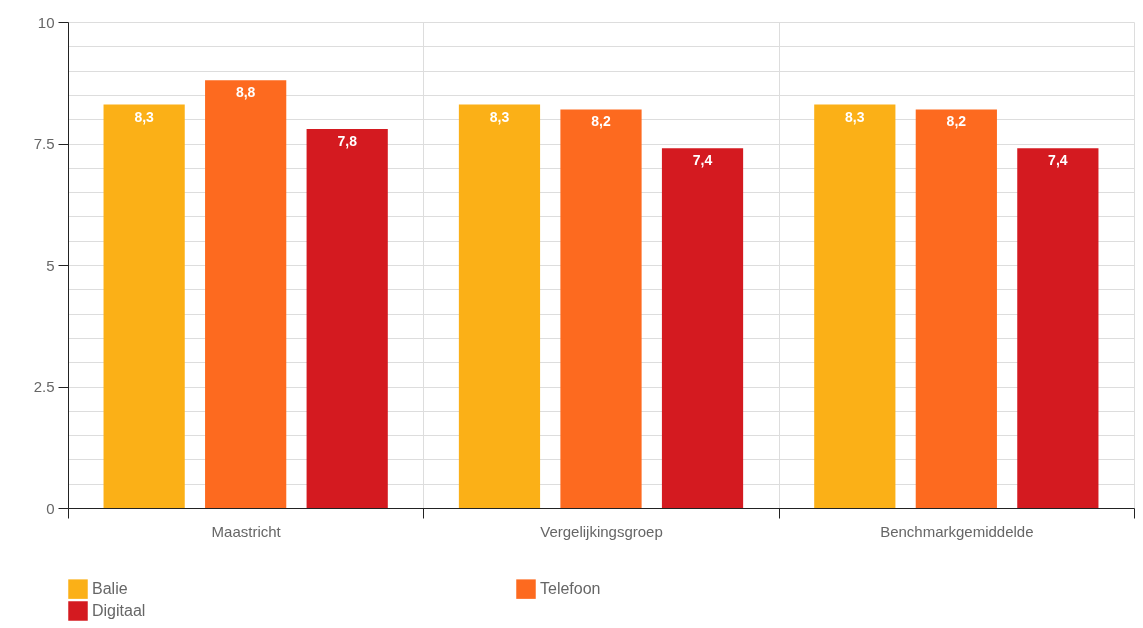 Image resolution: width=1143 pixels, height=628 pixels. I want to click on y-tick-label: 2.5, so click(44, 386).